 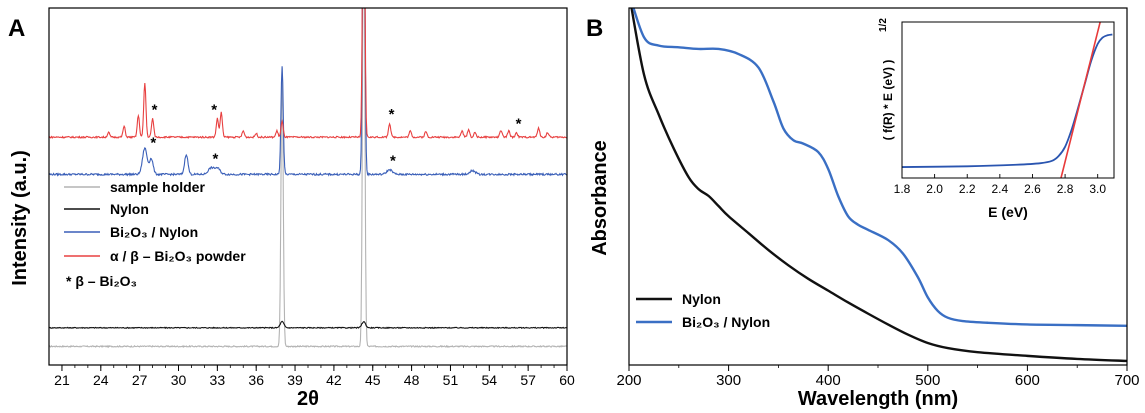 What do you see at coordinates (1126, 380) in the screenshot?
I see `x-tick-label: 700` at bounding box center [1126, 380].